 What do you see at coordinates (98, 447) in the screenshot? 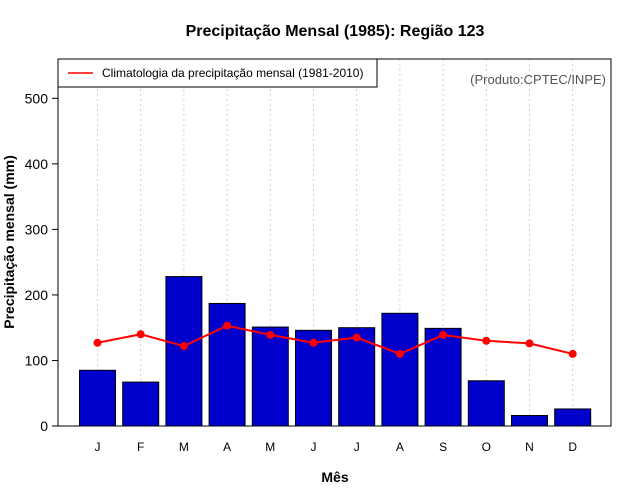
I see `x-tick-label-0: J` at bounding box center [98, 447].